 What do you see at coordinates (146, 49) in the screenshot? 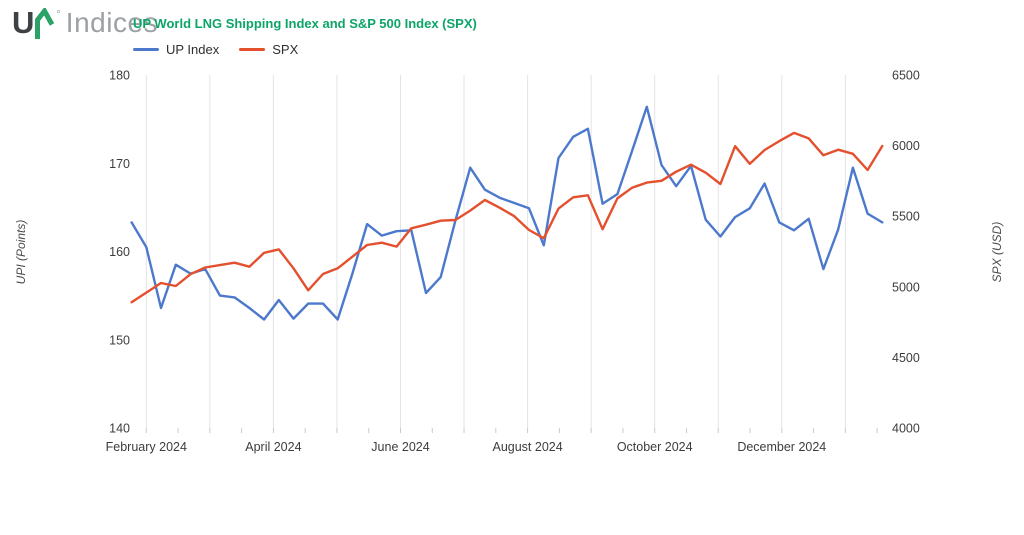
I see `up-index-line-swatch` at bounding box center [146, 49].